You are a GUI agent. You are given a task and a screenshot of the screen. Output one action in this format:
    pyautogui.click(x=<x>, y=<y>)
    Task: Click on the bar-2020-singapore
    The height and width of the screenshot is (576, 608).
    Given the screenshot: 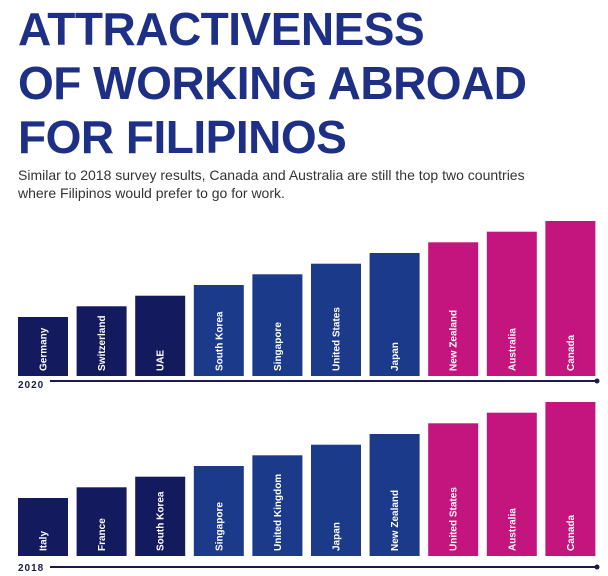 What is the action you would take?
    pyautogui.click(x=277, y=325)
    